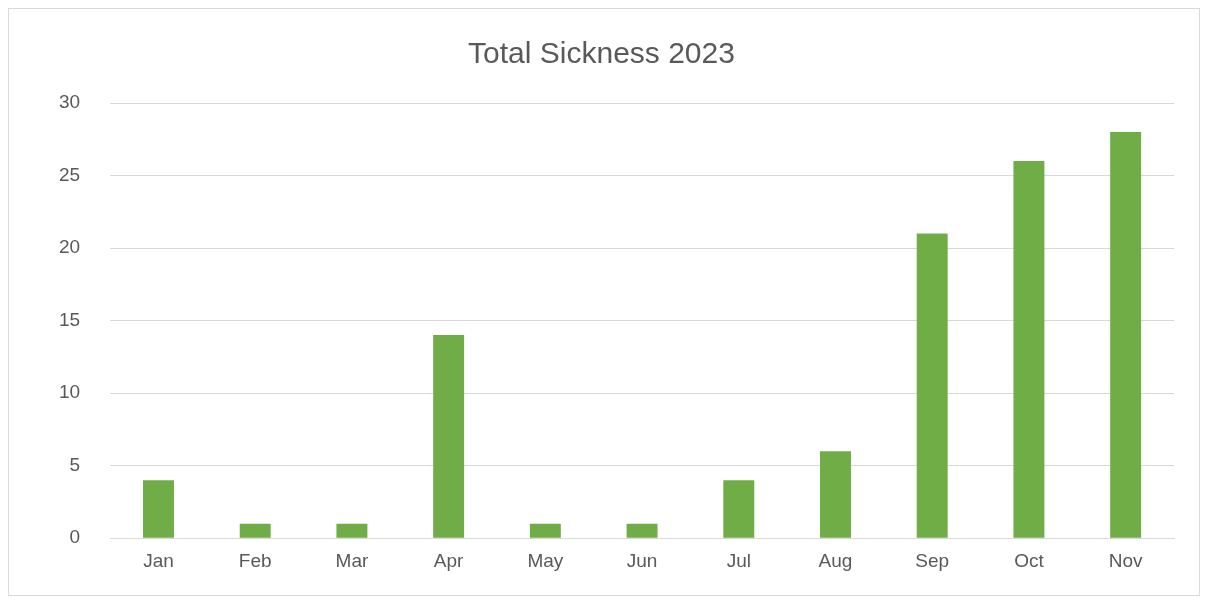 The image size is (1208, 604). I want to click on x-tick-label: Jul, so click(738, 560).